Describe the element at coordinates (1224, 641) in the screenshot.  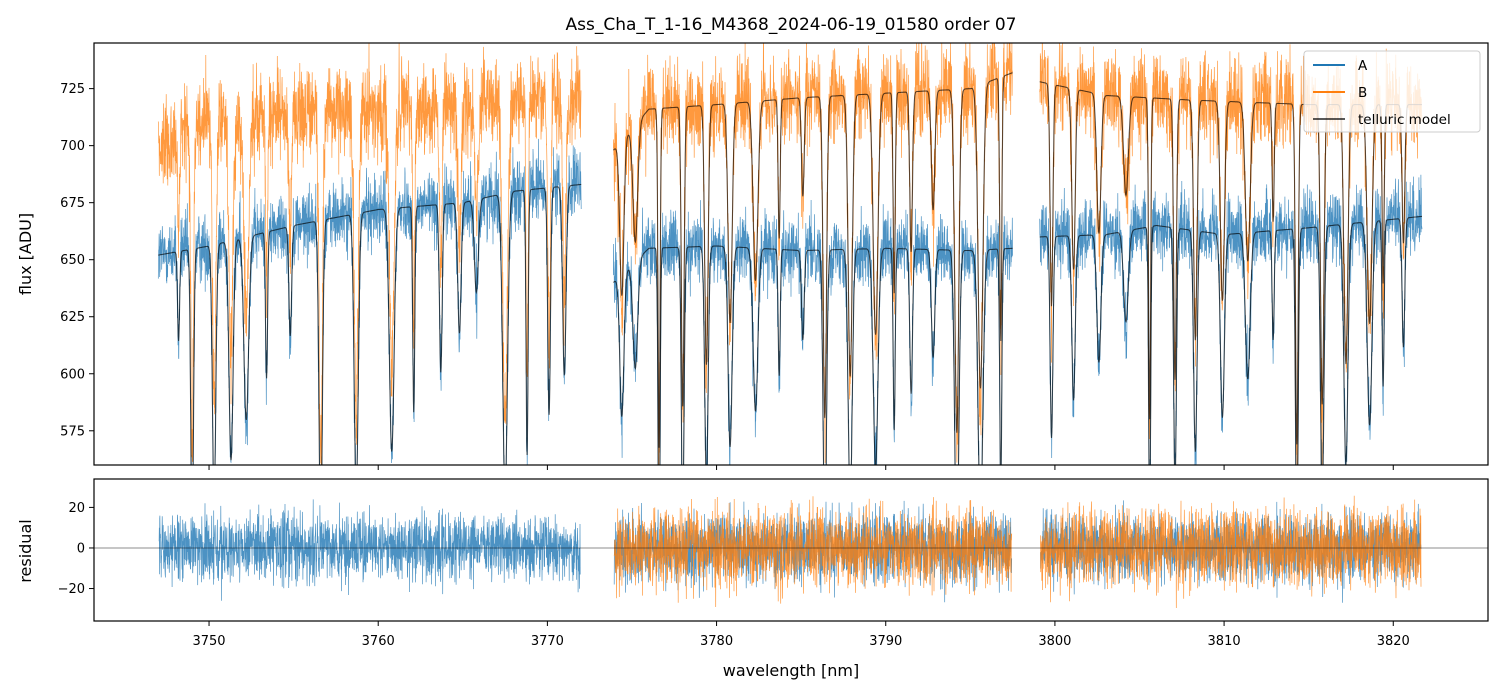
I see `x-tick-label-3810: 3810` at that location.